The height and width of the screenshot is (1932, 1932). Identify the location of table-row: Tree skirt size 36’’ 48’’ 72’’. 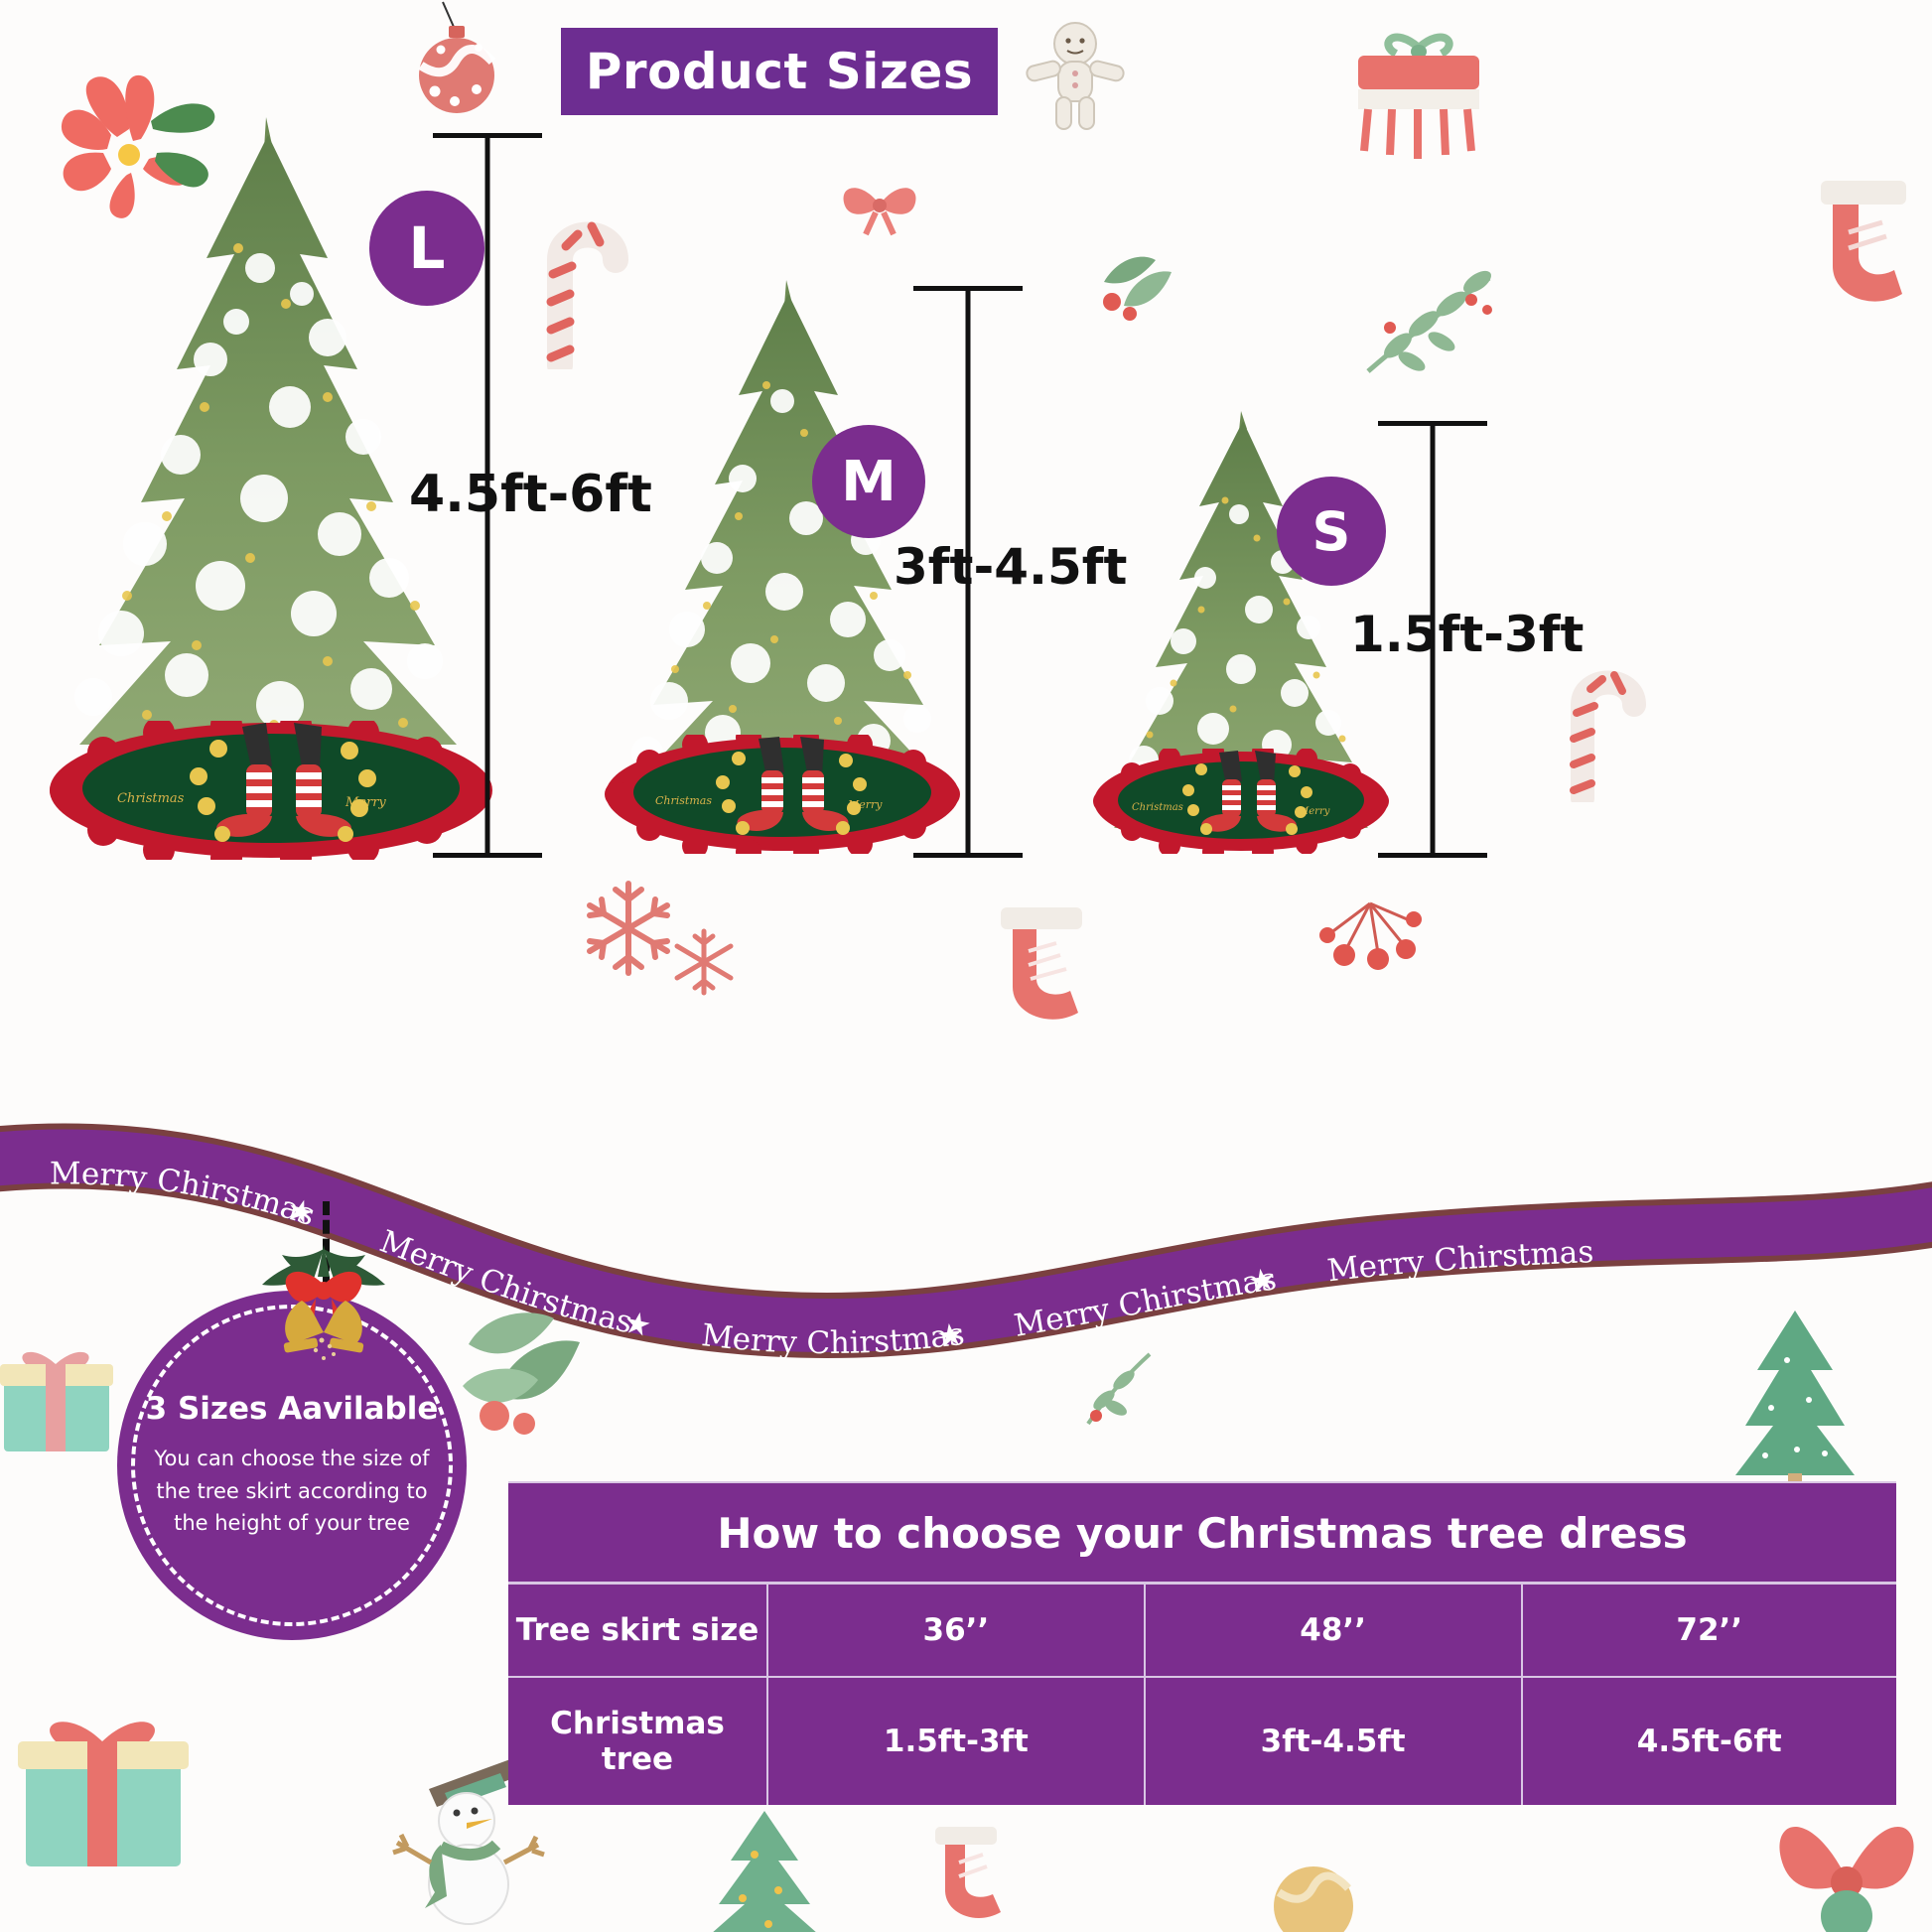
(1202, 1630).